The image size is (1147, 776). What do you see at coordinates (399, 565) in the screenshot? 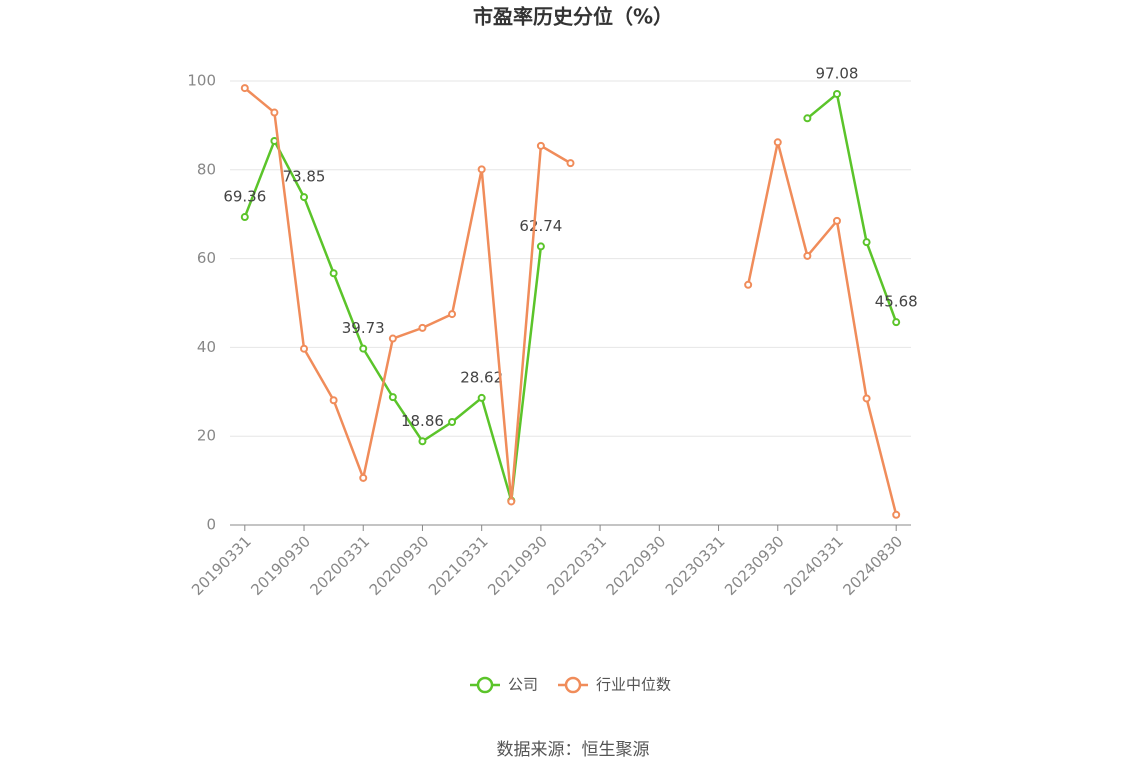
I see `x-tick-label: 20200930` at bounding box center [399, 565].